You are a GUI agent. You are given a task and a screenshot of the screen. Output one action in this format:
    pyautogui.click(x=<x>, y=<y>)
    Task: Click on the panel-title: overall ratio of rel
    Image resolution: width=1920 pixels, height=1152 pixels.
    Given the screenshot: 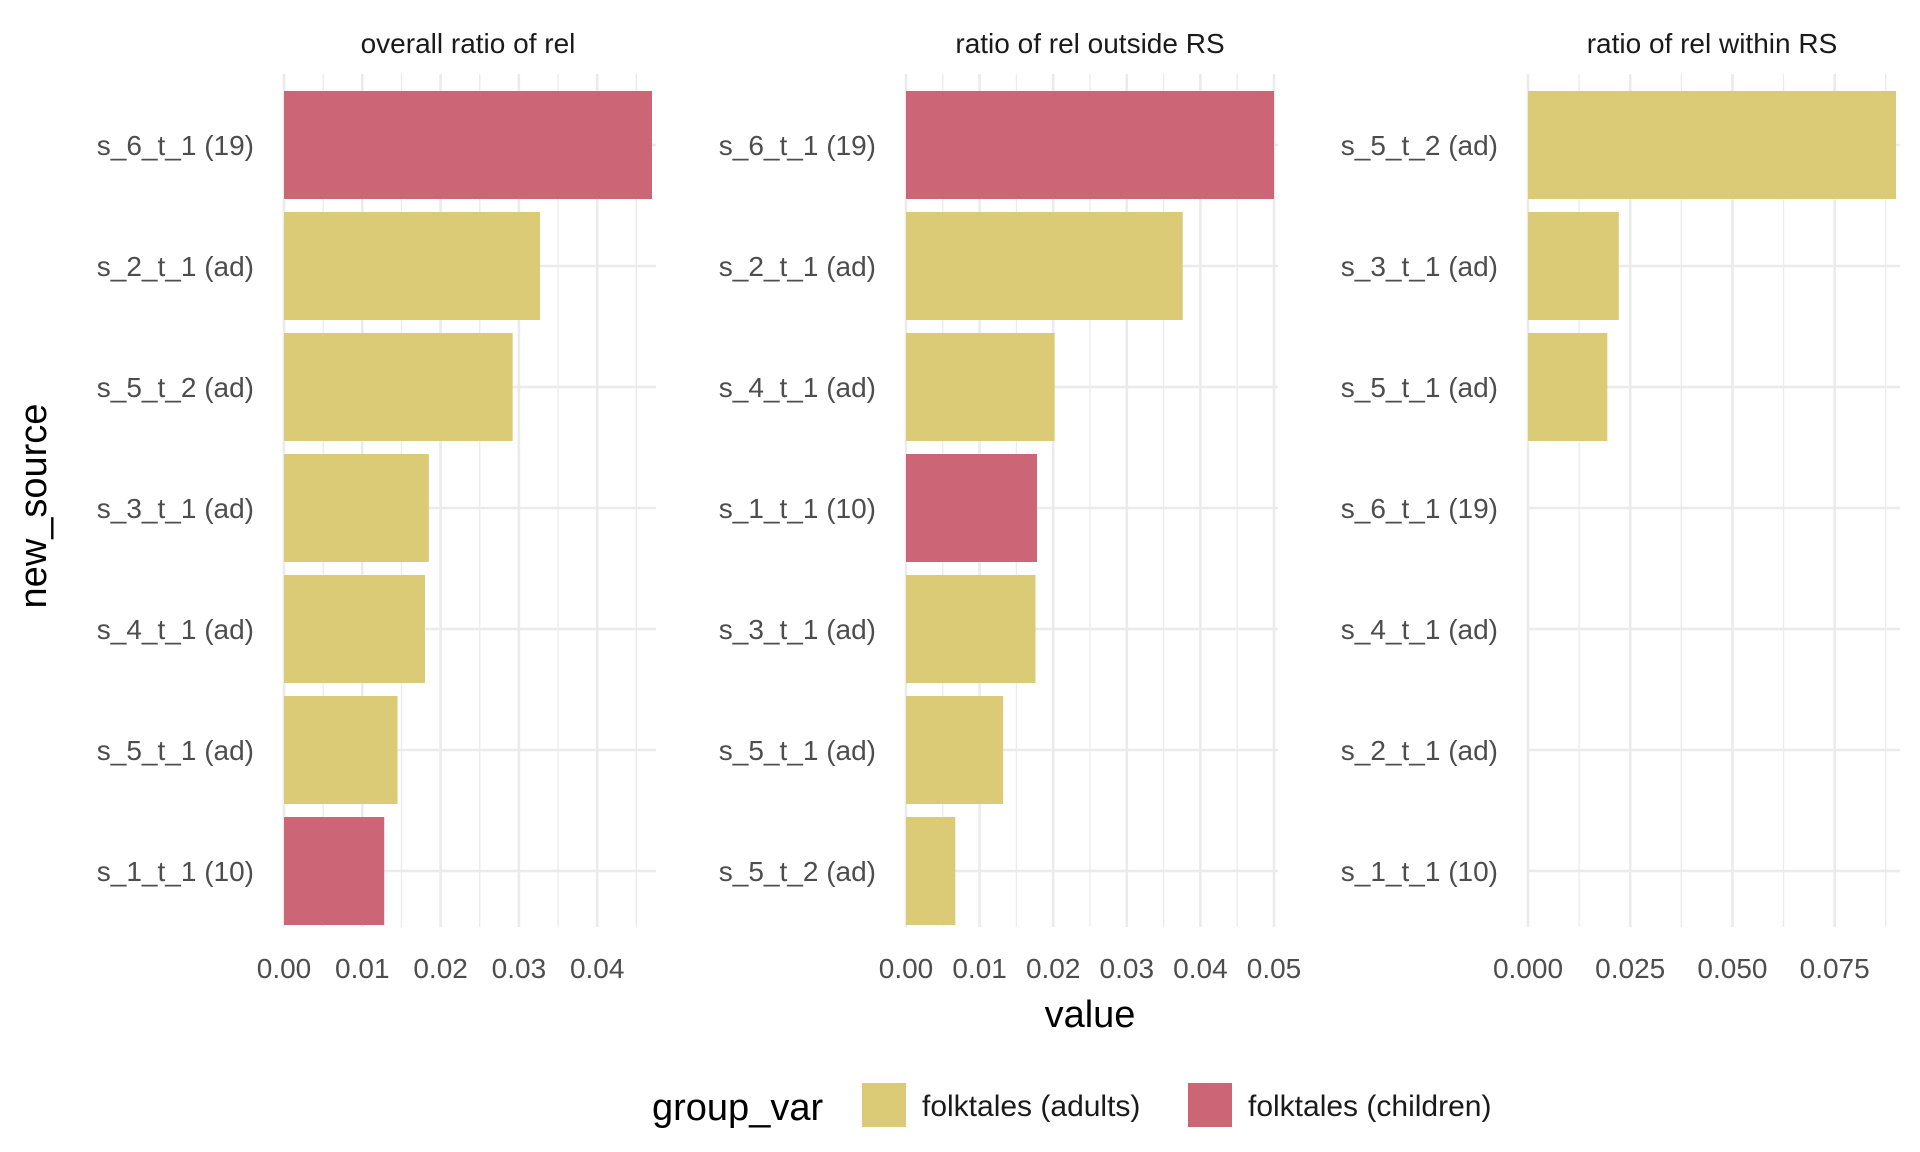 What is the action you would take?
    pyautogui.click(x=468, y=43)
    